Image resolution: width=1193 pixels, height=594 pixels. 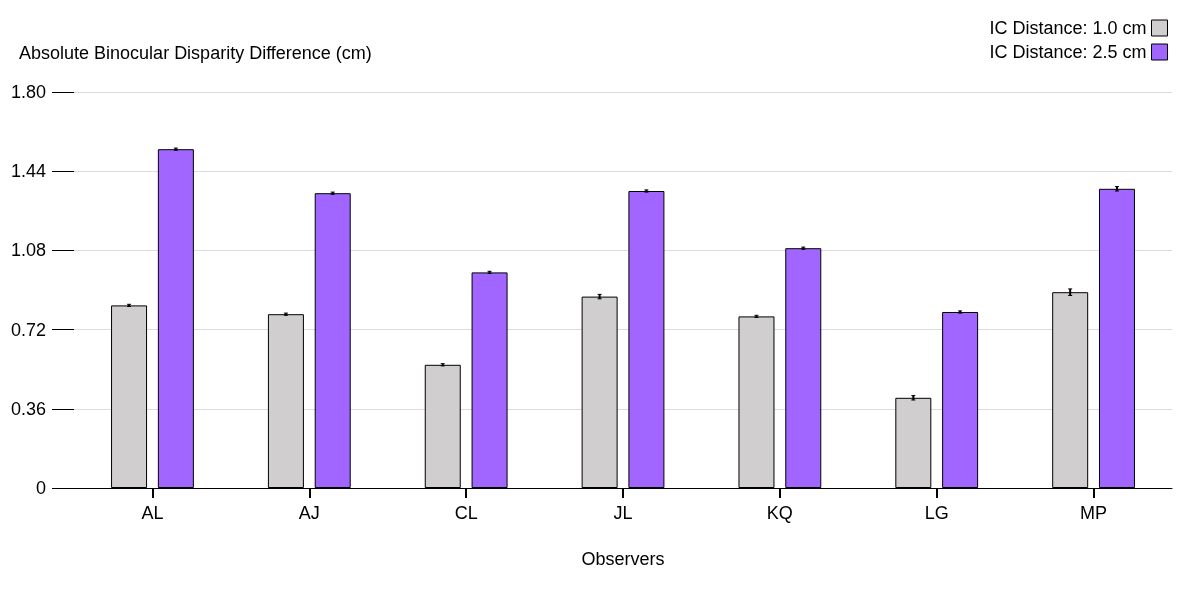 What do you see at coordinates (41, 488) in the screenshot?
I see `y-tick-label: 0` at bounding box center [41, 488].